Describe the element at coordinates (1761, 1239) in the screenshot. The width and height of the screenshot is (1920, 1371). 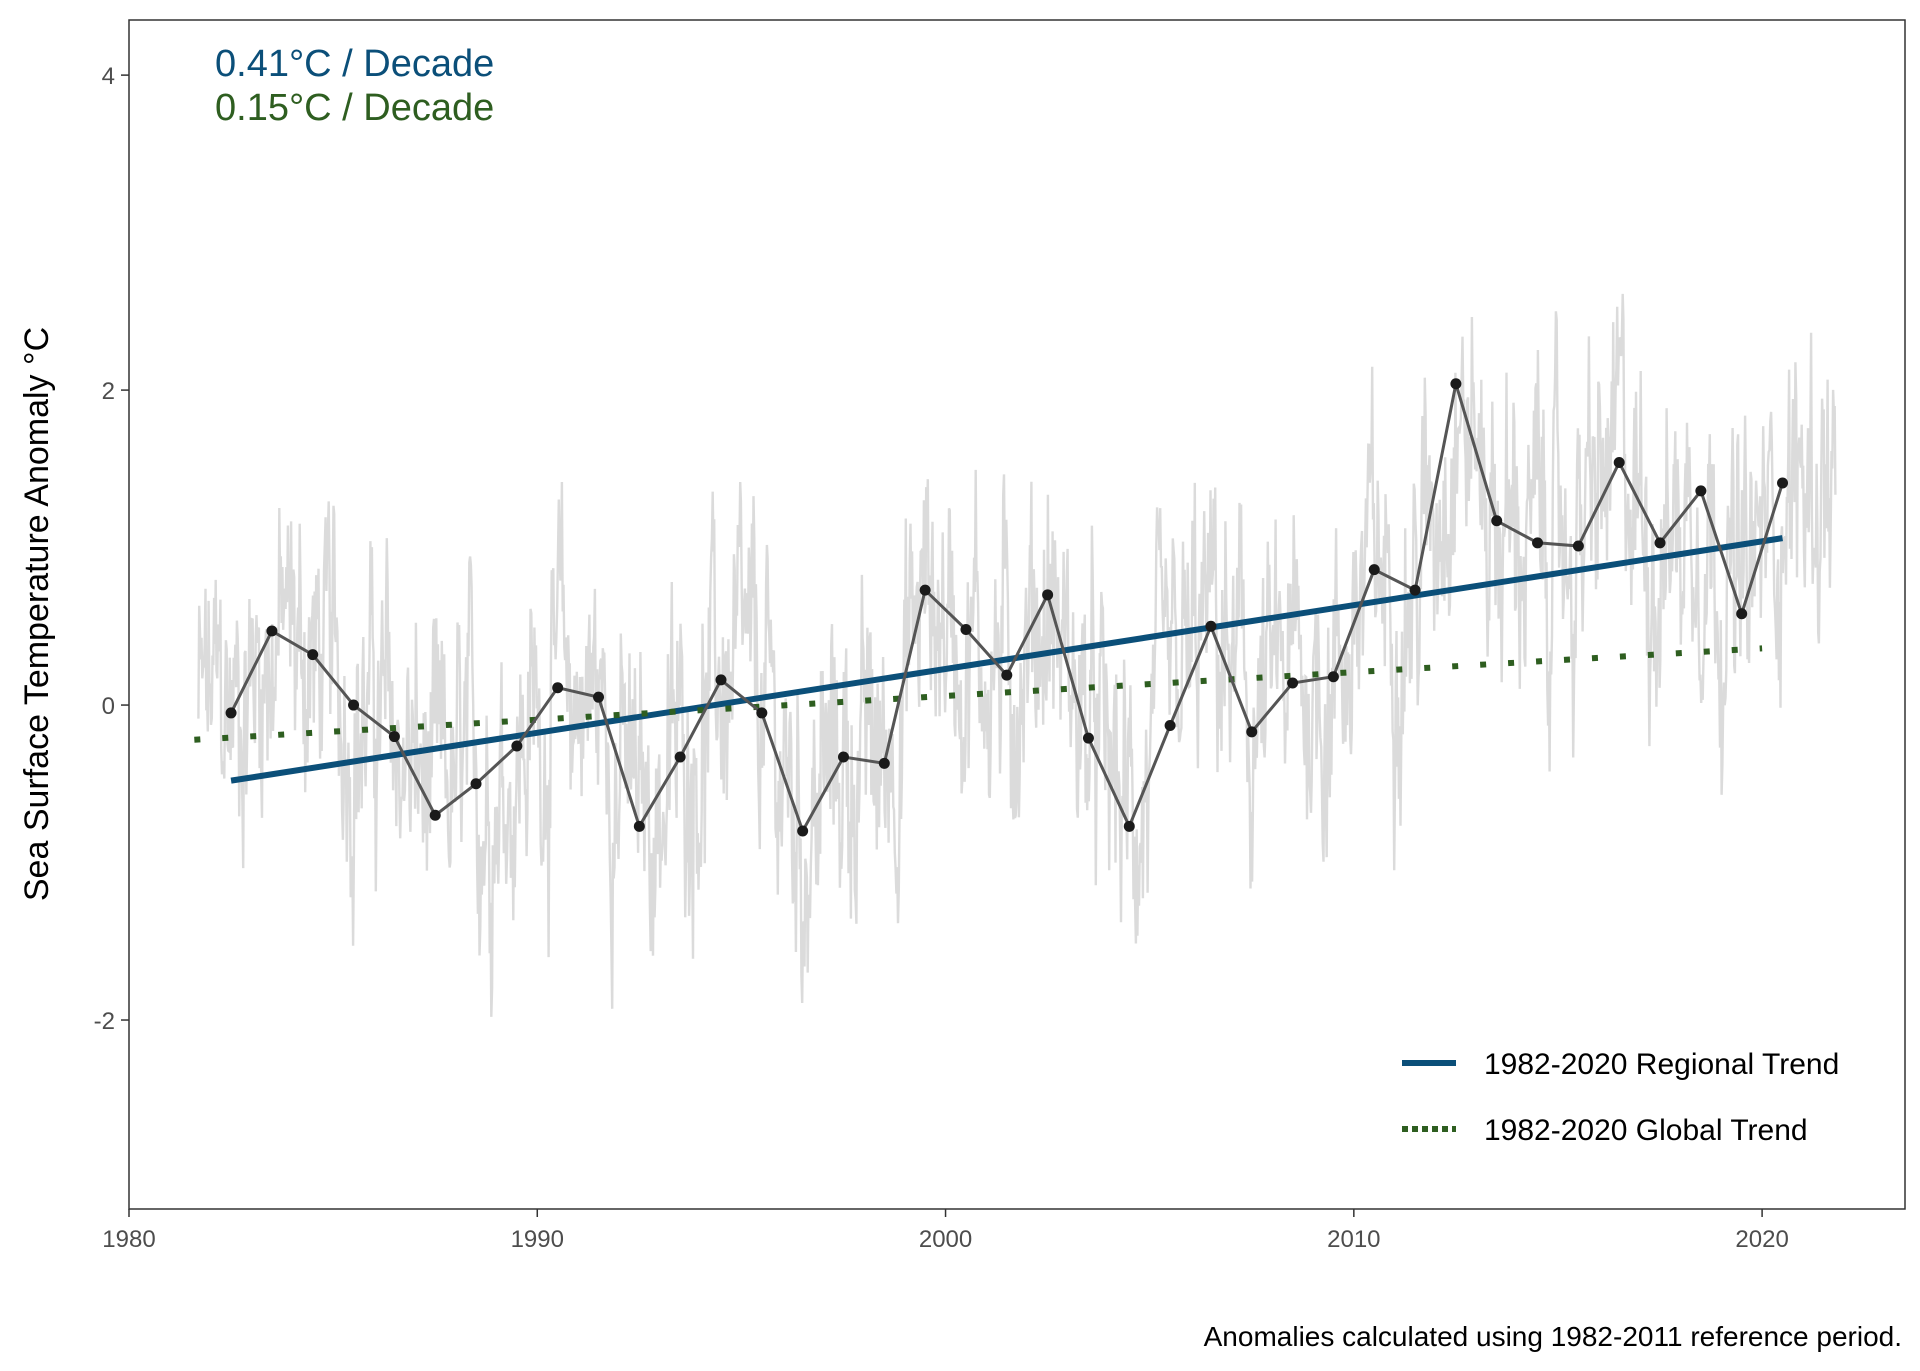
I see `x-tick-label: 2020` at that location.